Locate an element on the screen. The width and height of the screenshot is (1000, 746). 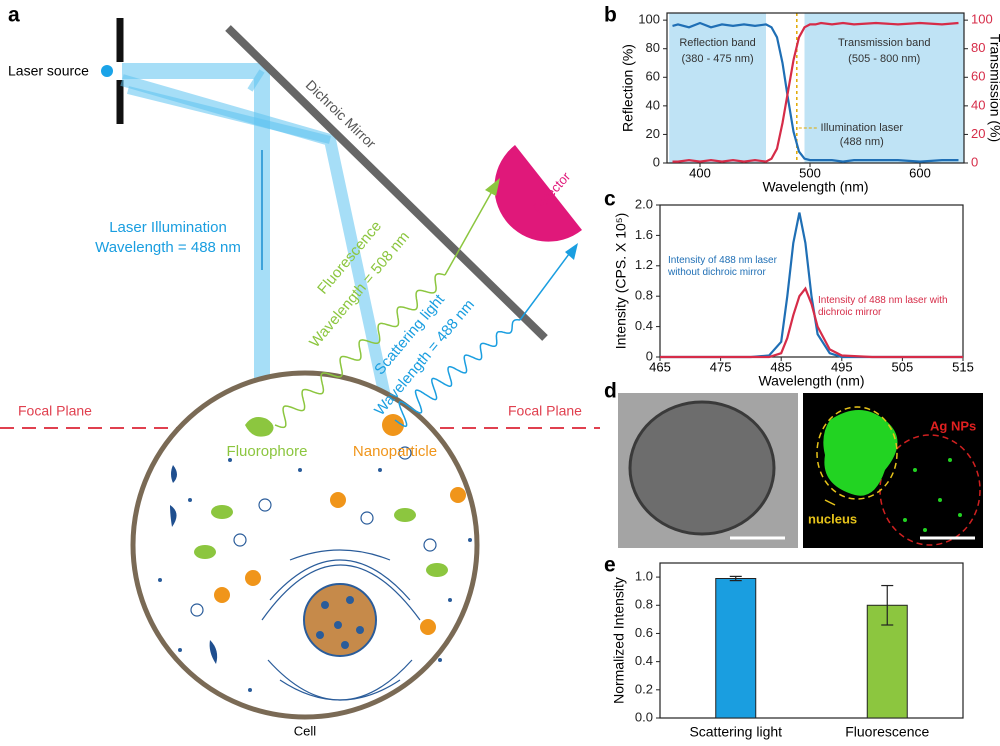
beams is located at coordinates (258, 244).